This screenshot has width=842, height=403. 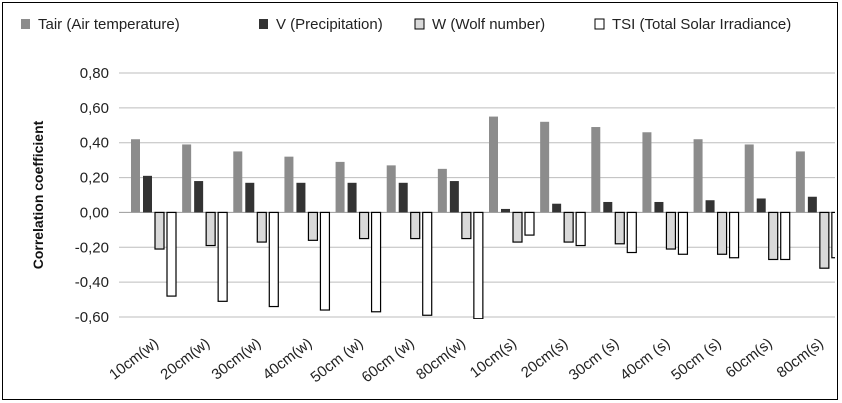 What do you see at coordinates (185, 359) in the screenshot?
I see `x-tick-label: 20cm(w)` at bounding box center [185, 359].